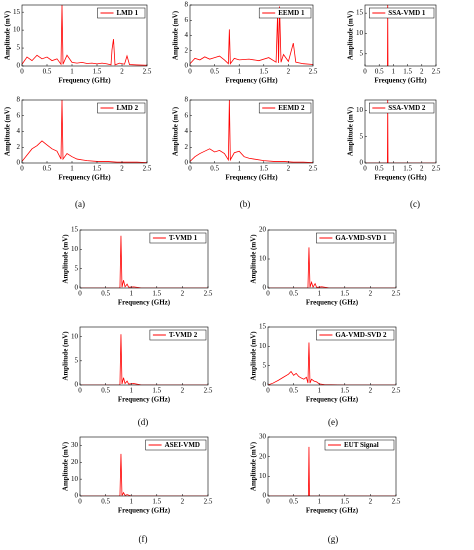 The image size is (474, 550). Describe the element at coordinates (128, 108) in the screenshot. I see `legend-label: LMD 2` at that location.